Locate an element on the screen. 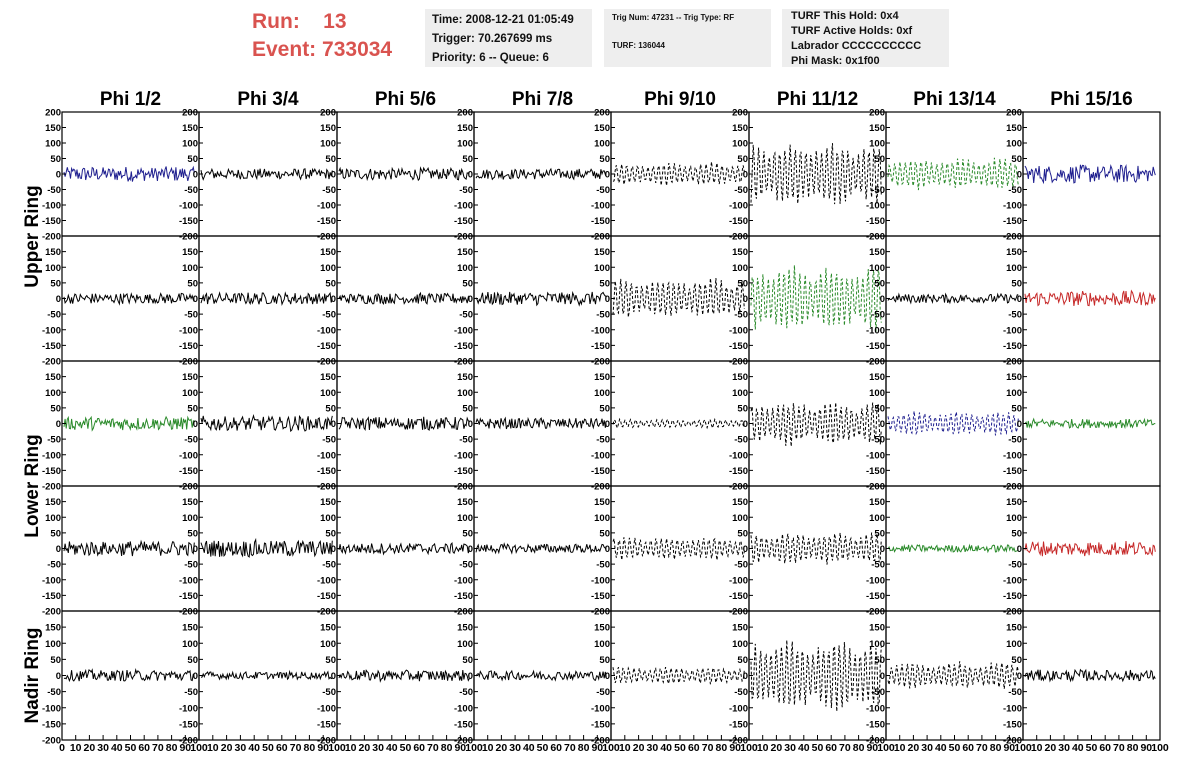 Image resolution: width=1196 pixels, height=772 pixels. x-tick-label: 90 is located at coordinates (1009, 748).